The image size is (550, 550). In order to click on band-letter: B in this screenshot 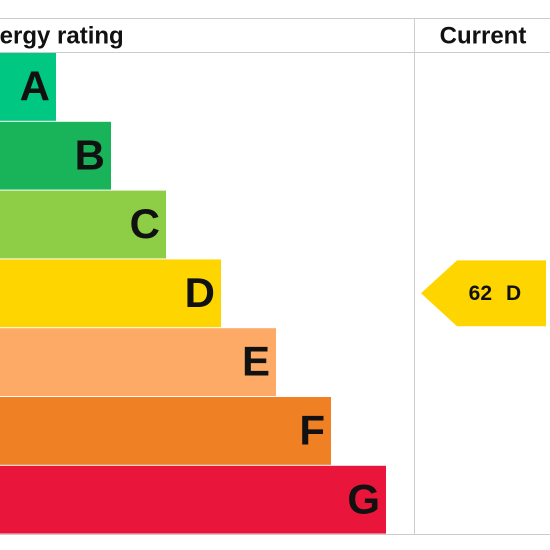, I will do `click(90, 154)`.